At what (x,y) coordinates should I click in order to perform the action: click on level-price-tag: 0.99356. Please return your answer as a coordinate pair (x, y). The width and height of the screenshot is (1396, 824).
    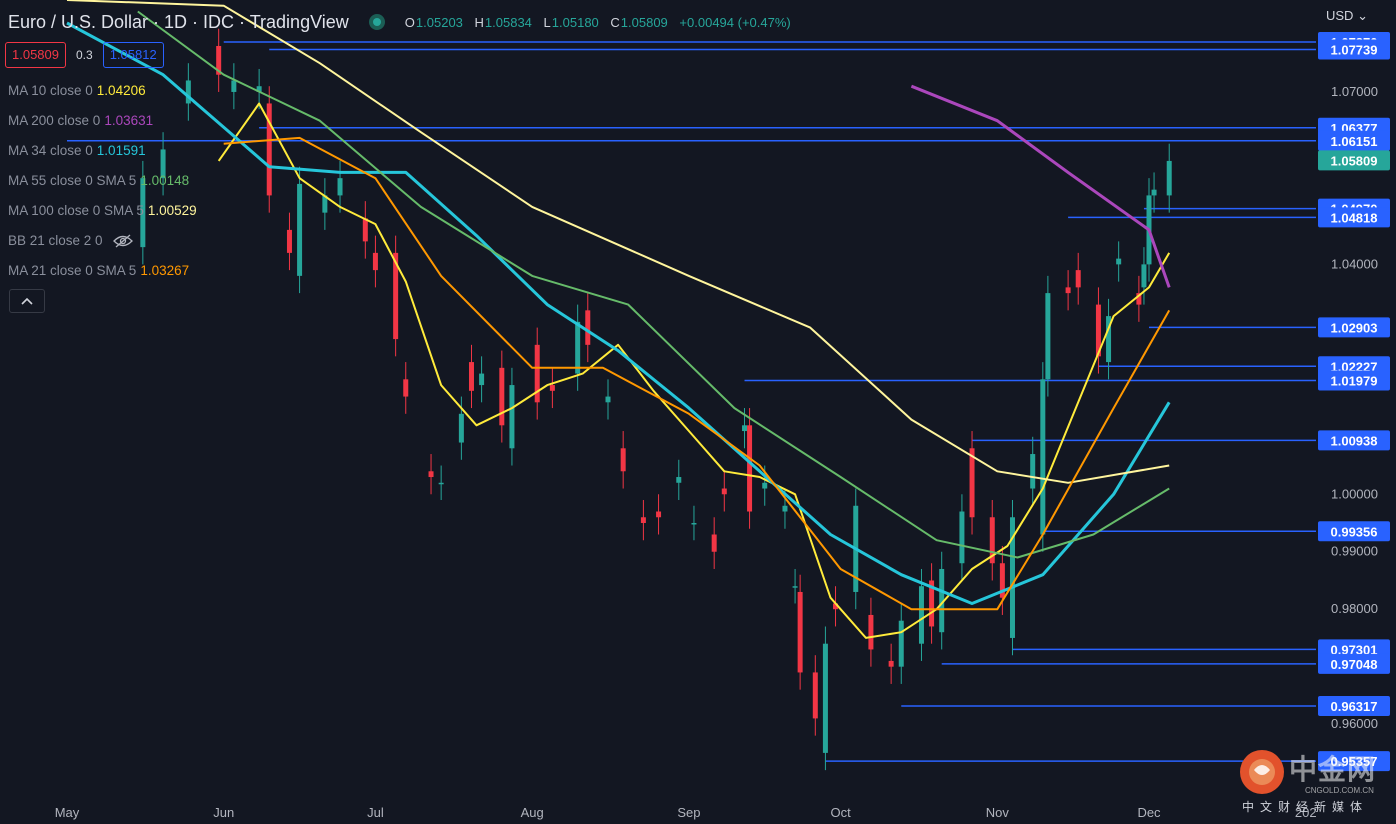
    Looking at the image, I should click on (1354, 531).